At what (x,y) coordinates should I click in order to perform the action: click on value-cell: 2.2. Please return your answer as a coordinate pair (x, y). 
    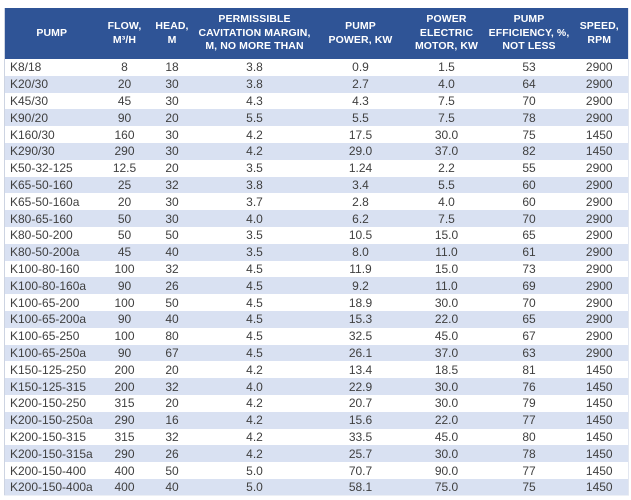
    Looking at the image, I should click on (446, 168).